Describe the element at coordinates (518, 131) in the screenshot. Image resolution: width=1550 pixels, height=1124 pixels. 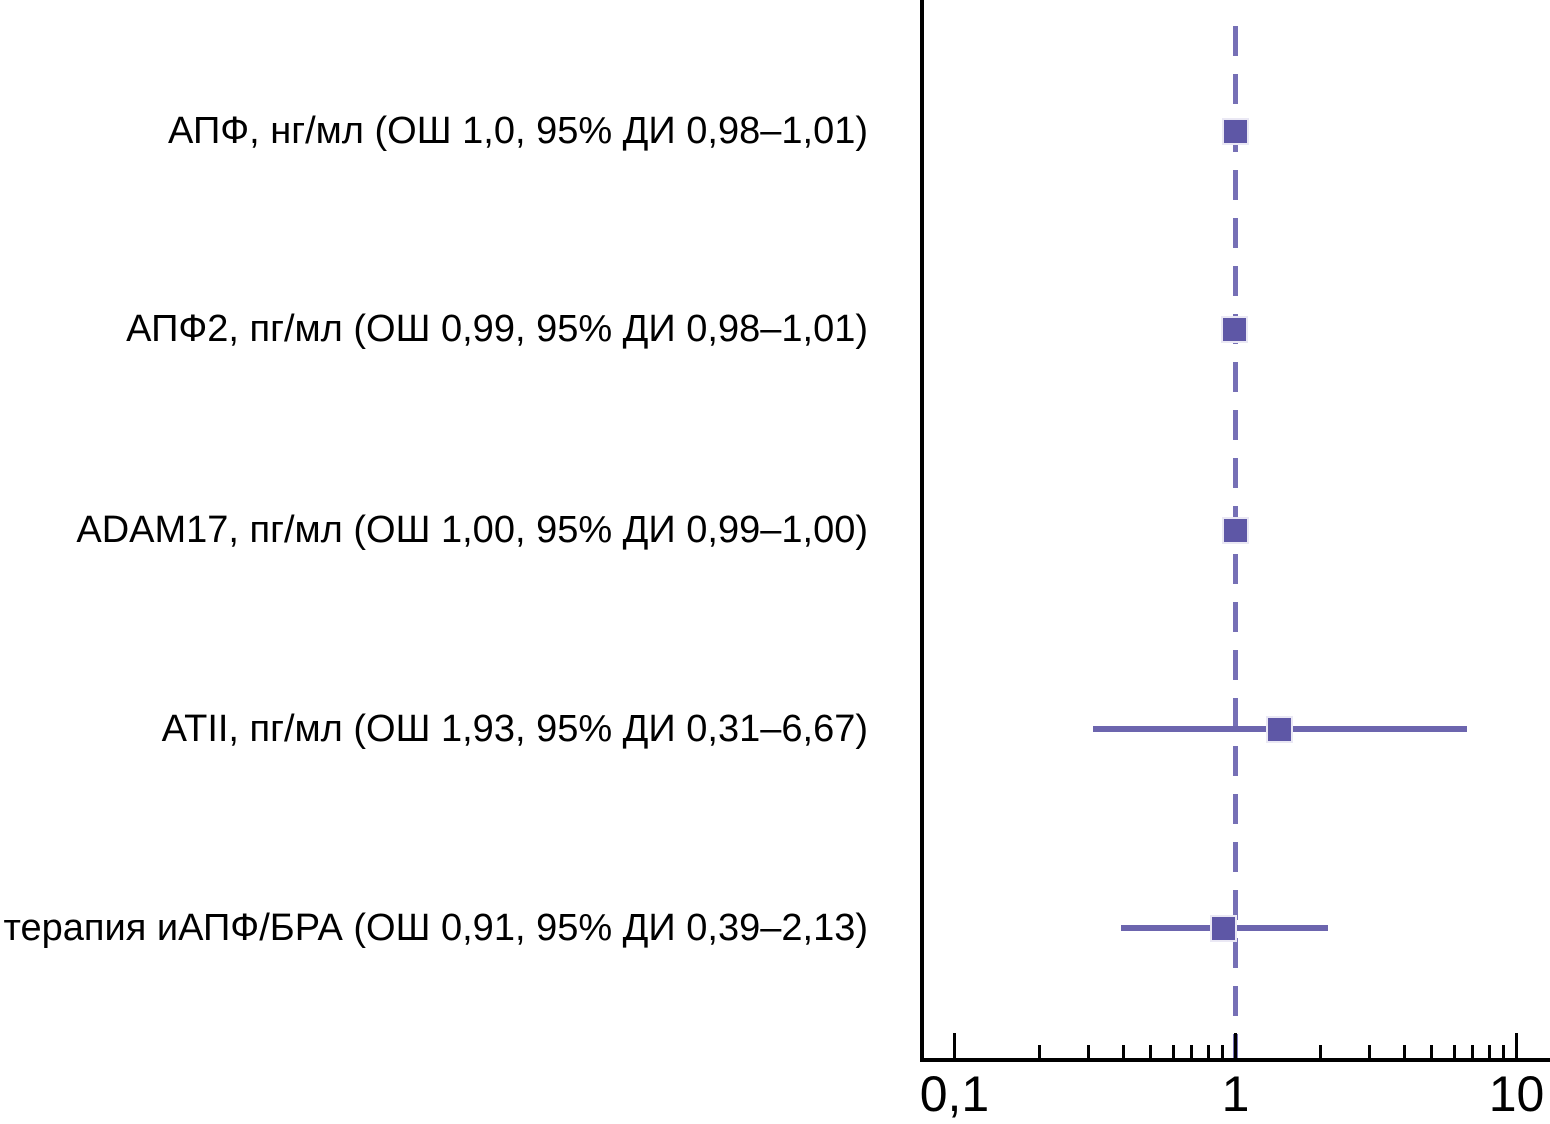
I see `row-label: АПФ, нг/мл (ОШ 1,0, 95% ДИ 0,98–1,01)` at that location.